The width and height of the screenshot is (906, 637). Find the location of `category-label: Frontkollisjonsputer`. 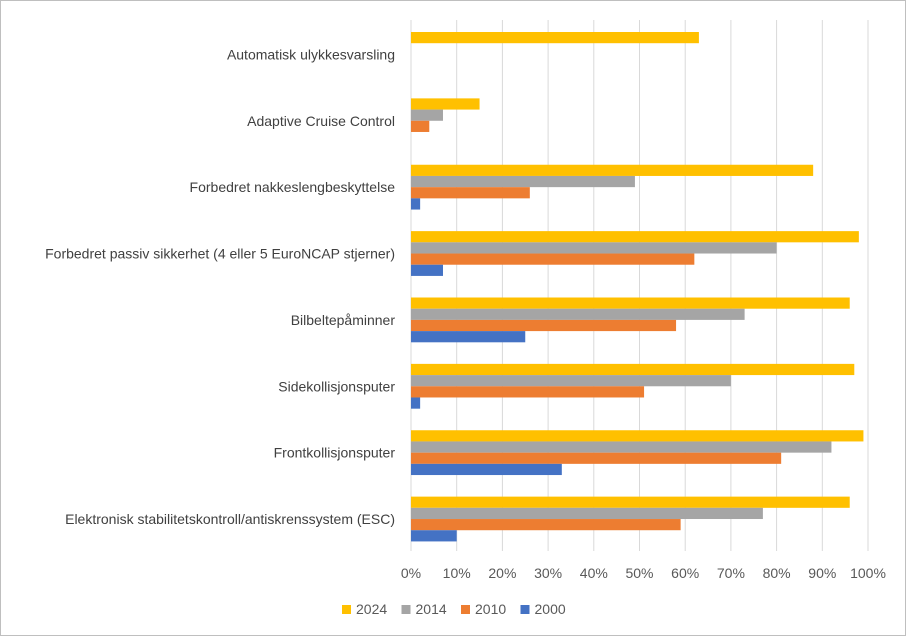

category-label: Frontkollisjonsputer is located at coordinates (335, 453).